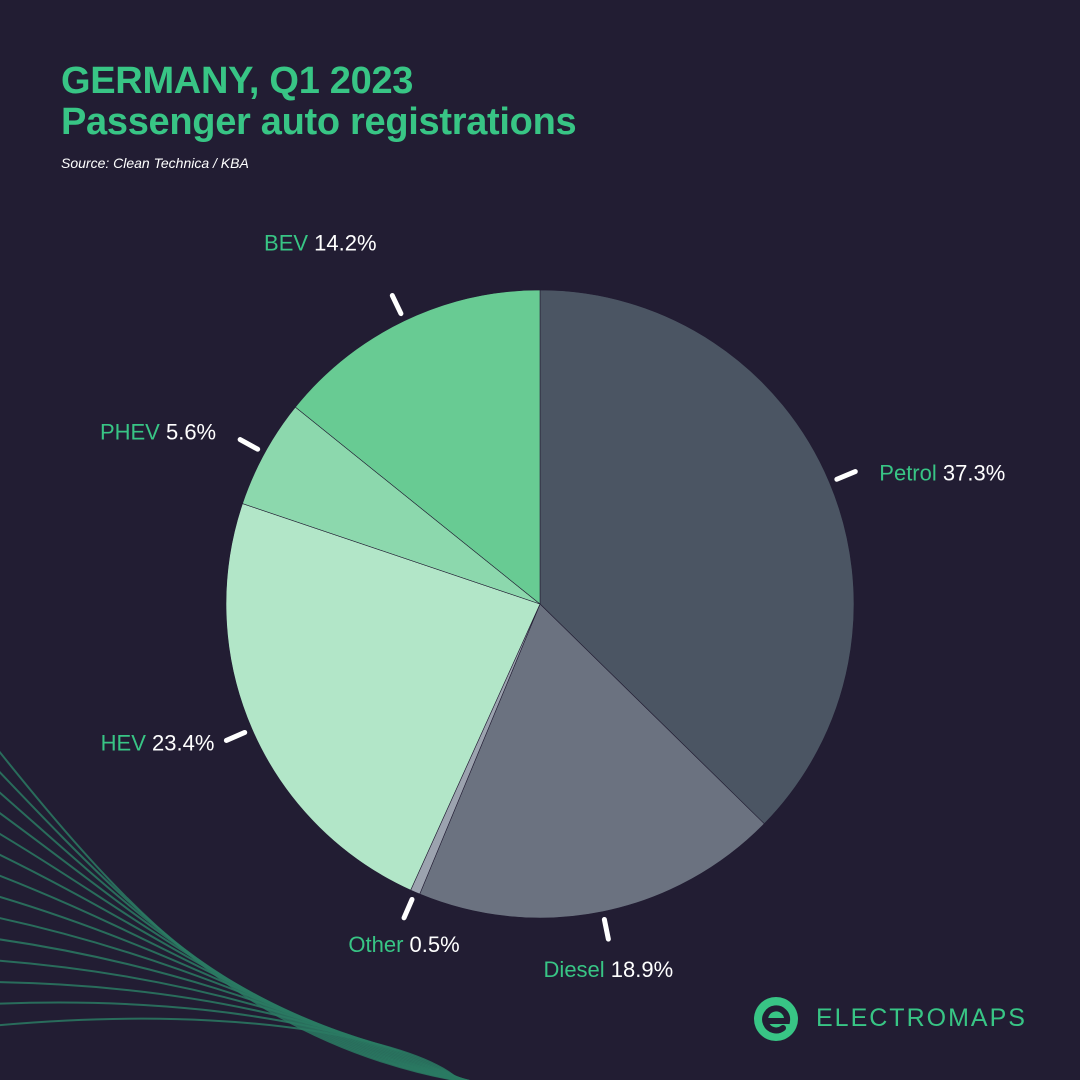 The image size is (1080, 1080). Describe the element at coordinates (776, 1019) in the screenshot. I see `electromaps-e-logo-icon` at that location.